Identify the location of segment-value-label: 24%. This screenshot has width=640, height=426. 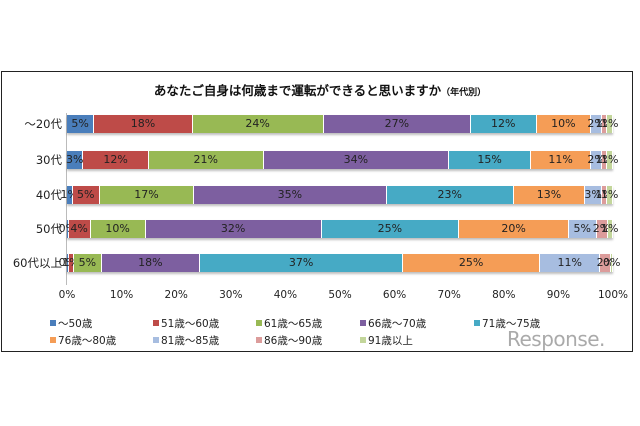
(257, 123).